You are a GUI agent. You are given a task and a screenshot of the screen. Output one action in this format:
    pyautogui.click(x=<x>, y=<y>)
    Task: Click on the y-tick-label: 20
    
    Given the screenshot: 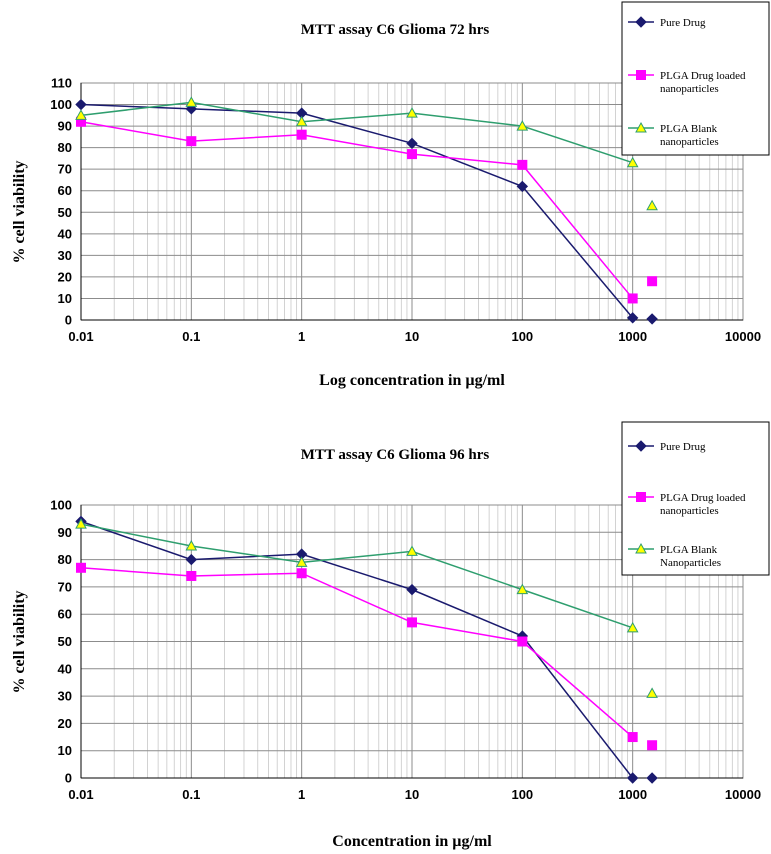 What is the action you would take?
    pyautogui.click(x=65, y=723)
    